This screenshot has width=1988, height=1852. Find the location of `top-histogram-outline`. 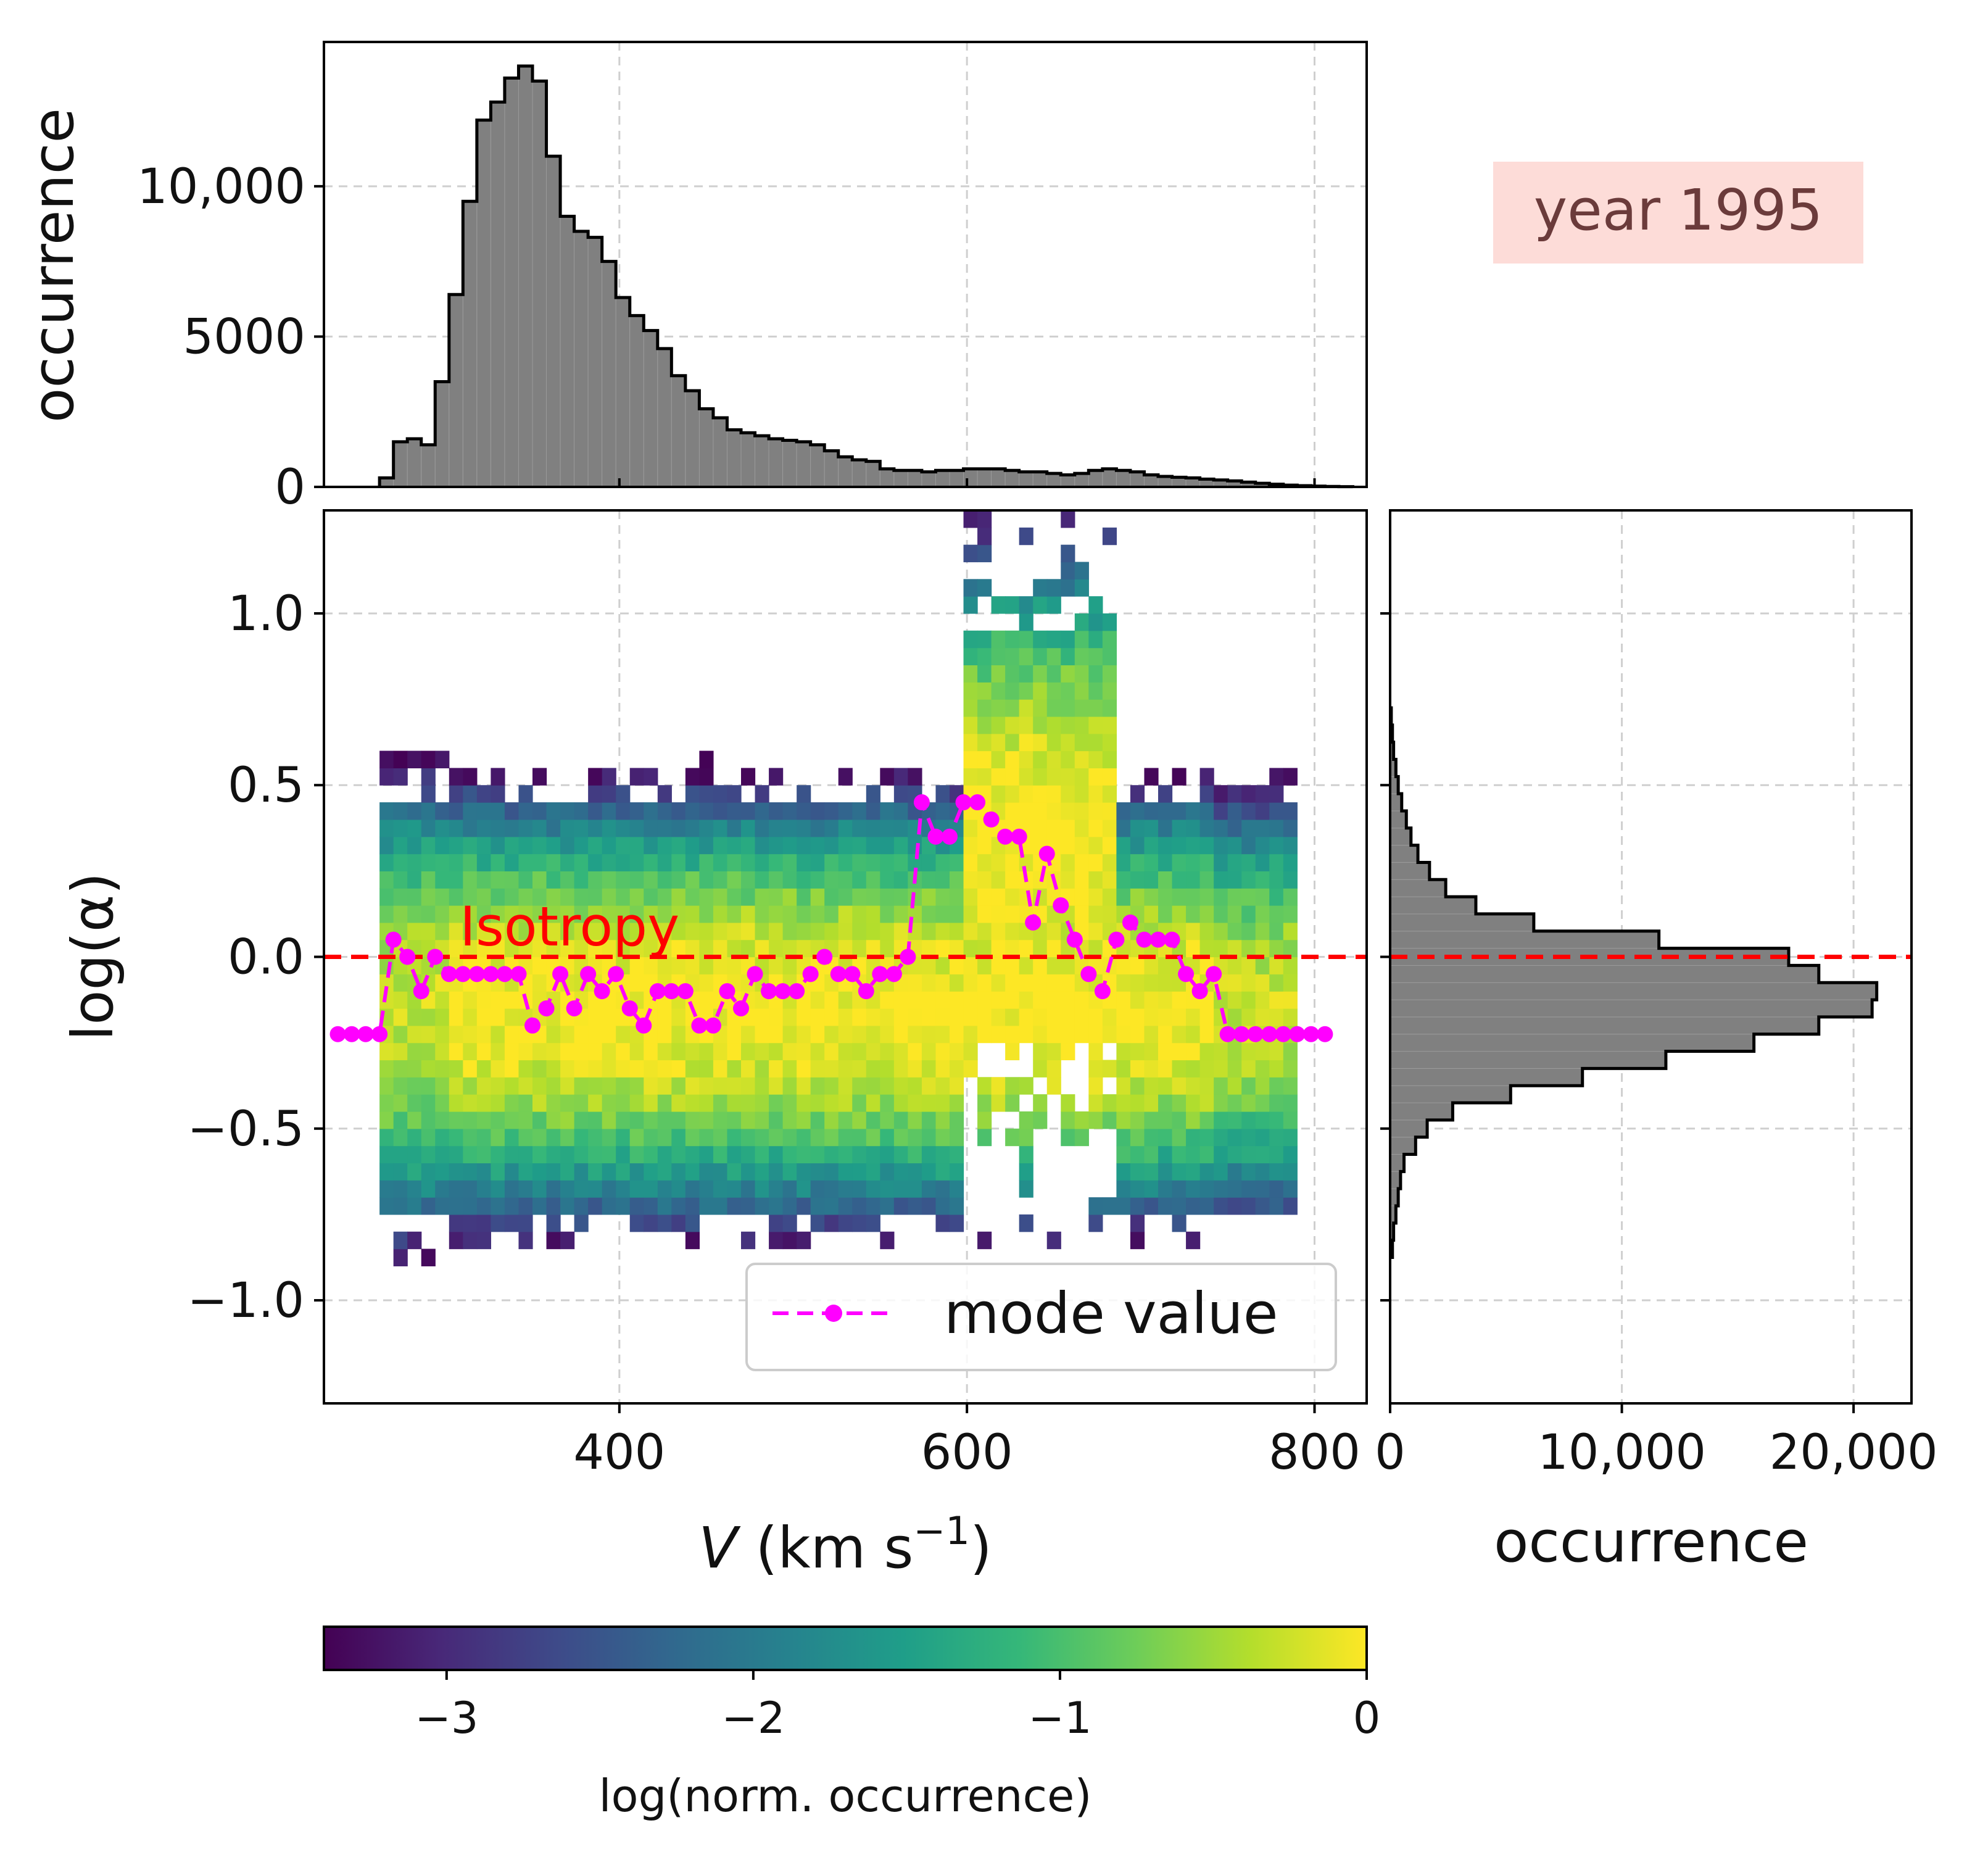

top-histogram-outline is located at coordinates (866, 276).